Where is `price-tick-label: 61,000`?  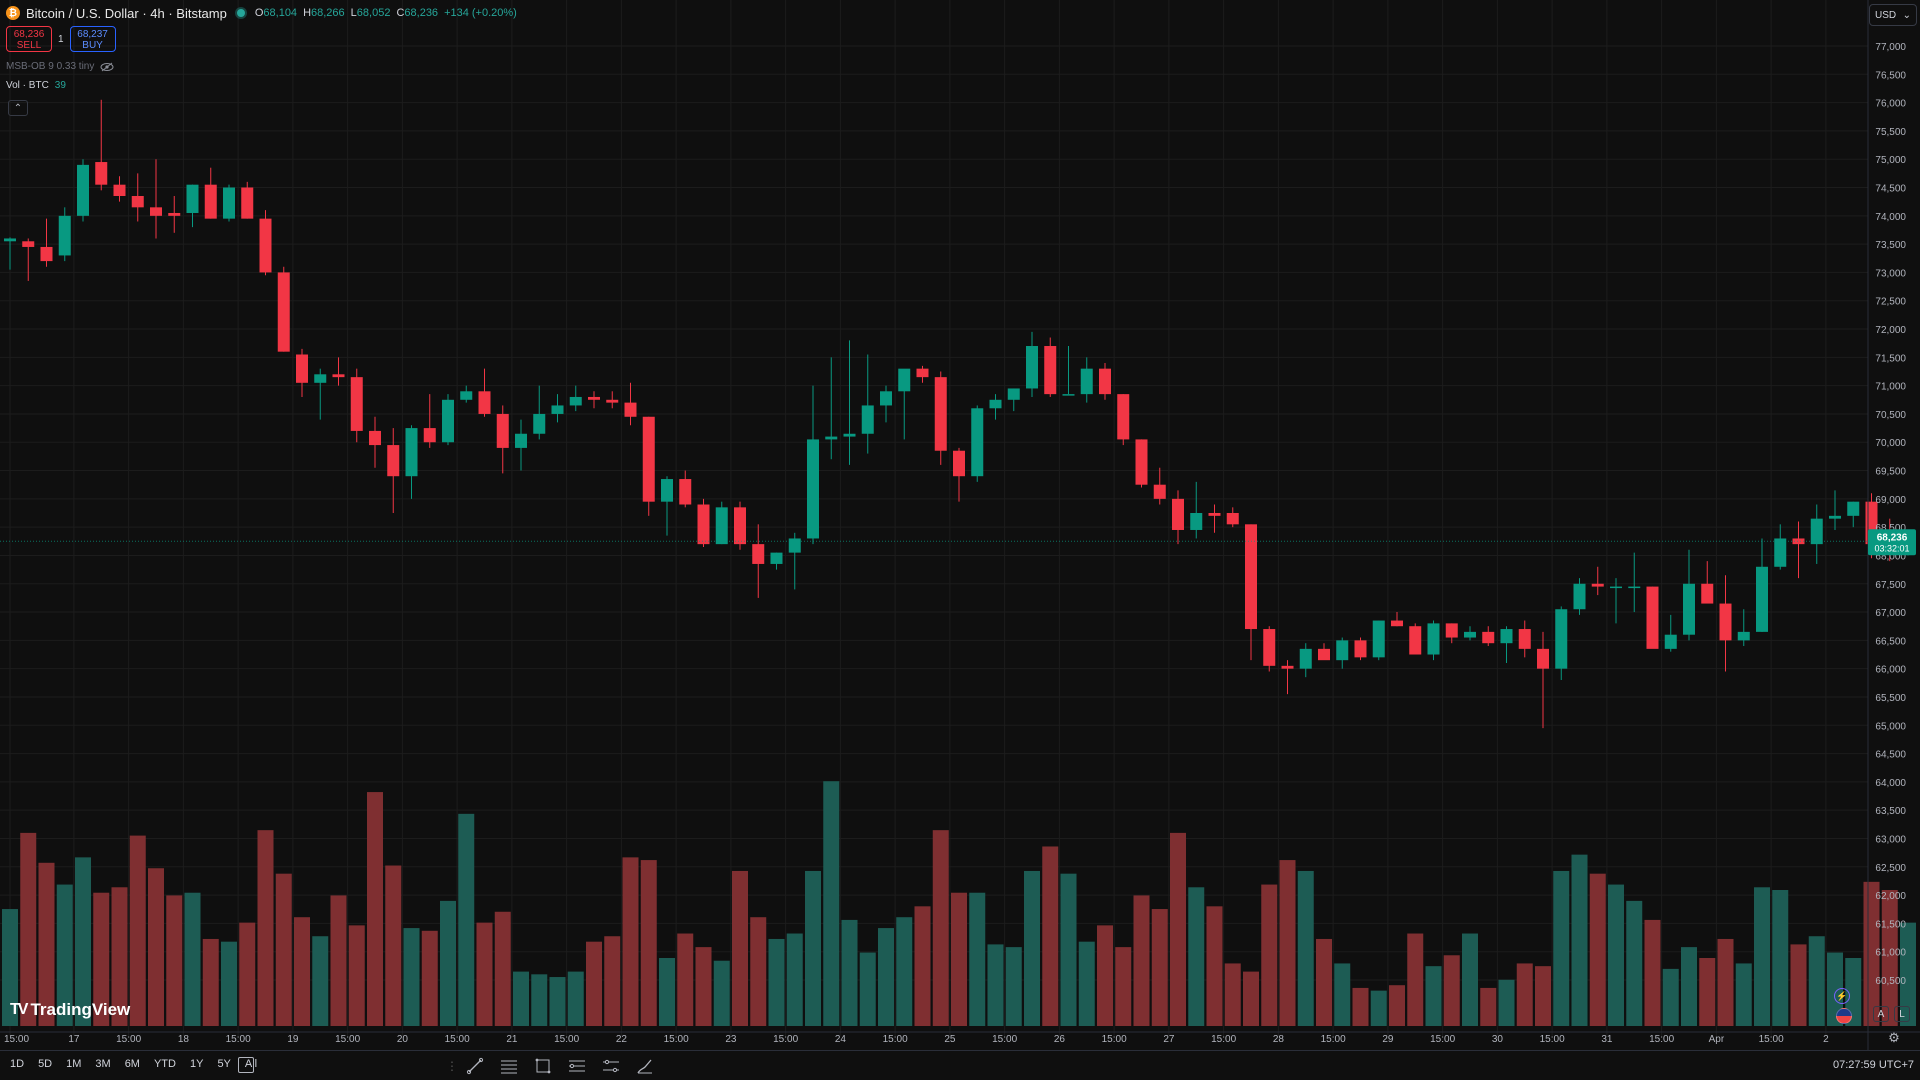
price-tick-label: 61,000 is located at coordinates (1890, 953).